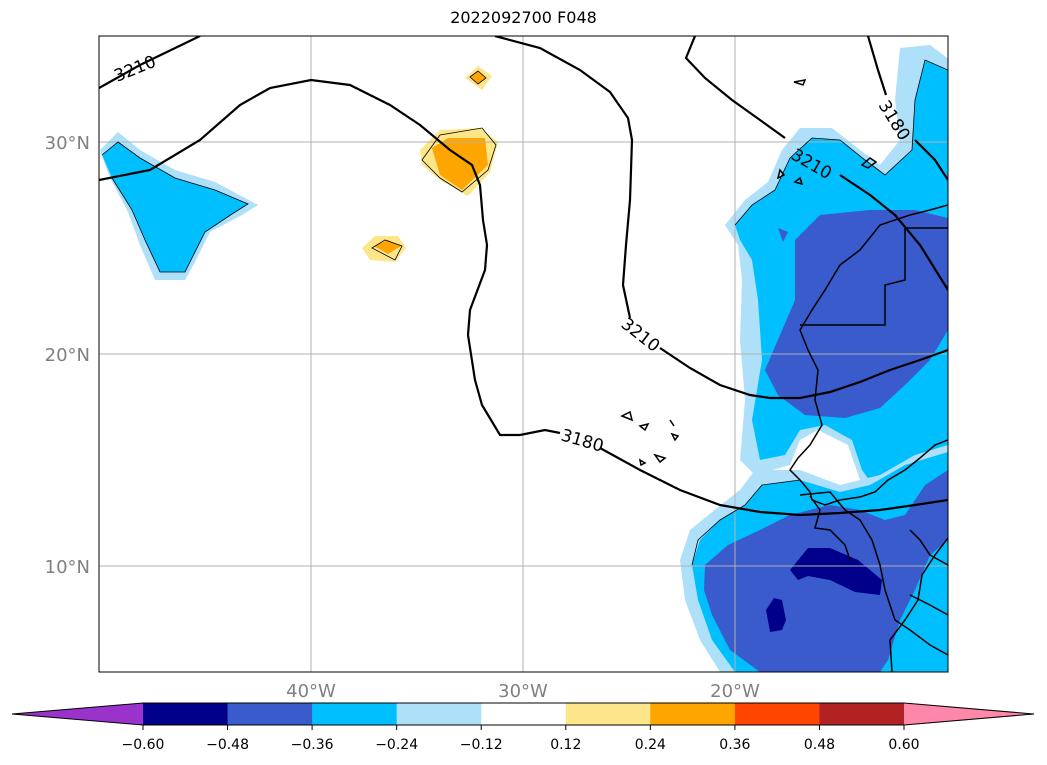 This screenshot has width=1047, height=765. Describe the element at coordinates (67, 355) in the screenshot. I see `lat-label-20n: 20°N` at that location.